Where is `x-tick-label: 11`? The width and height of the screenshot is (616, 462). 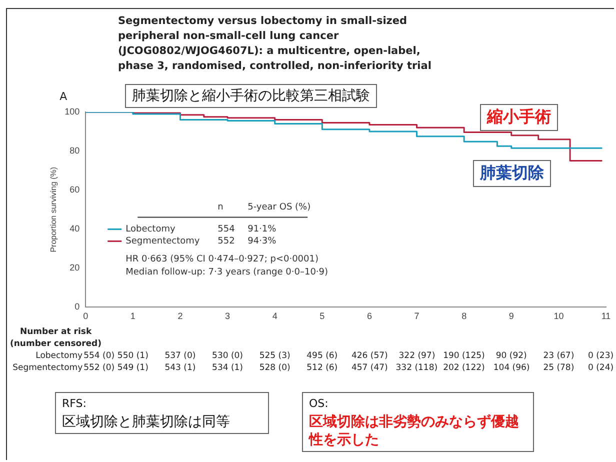
x-tick-label: 11 is located at coordinates (606, 316).